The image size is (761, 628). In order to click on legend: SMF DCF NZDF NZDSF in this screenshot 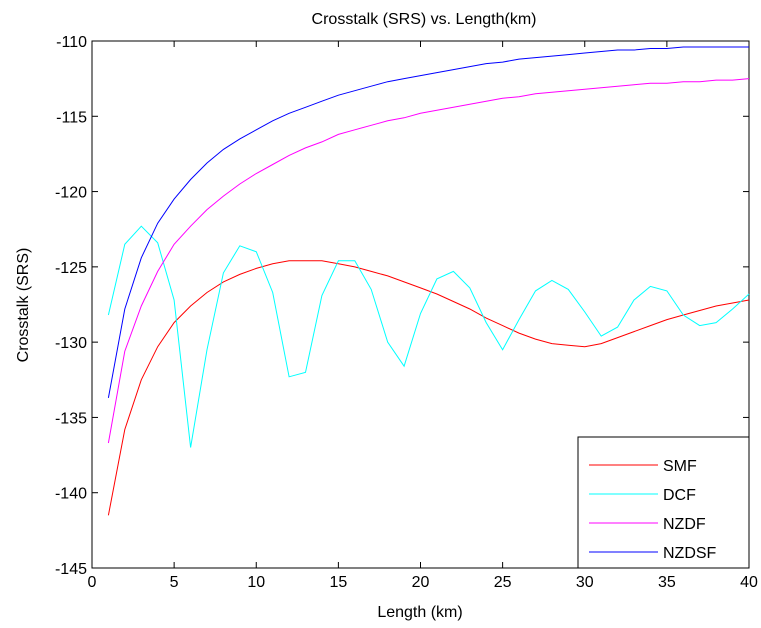, I will do `click(663, 502)`.